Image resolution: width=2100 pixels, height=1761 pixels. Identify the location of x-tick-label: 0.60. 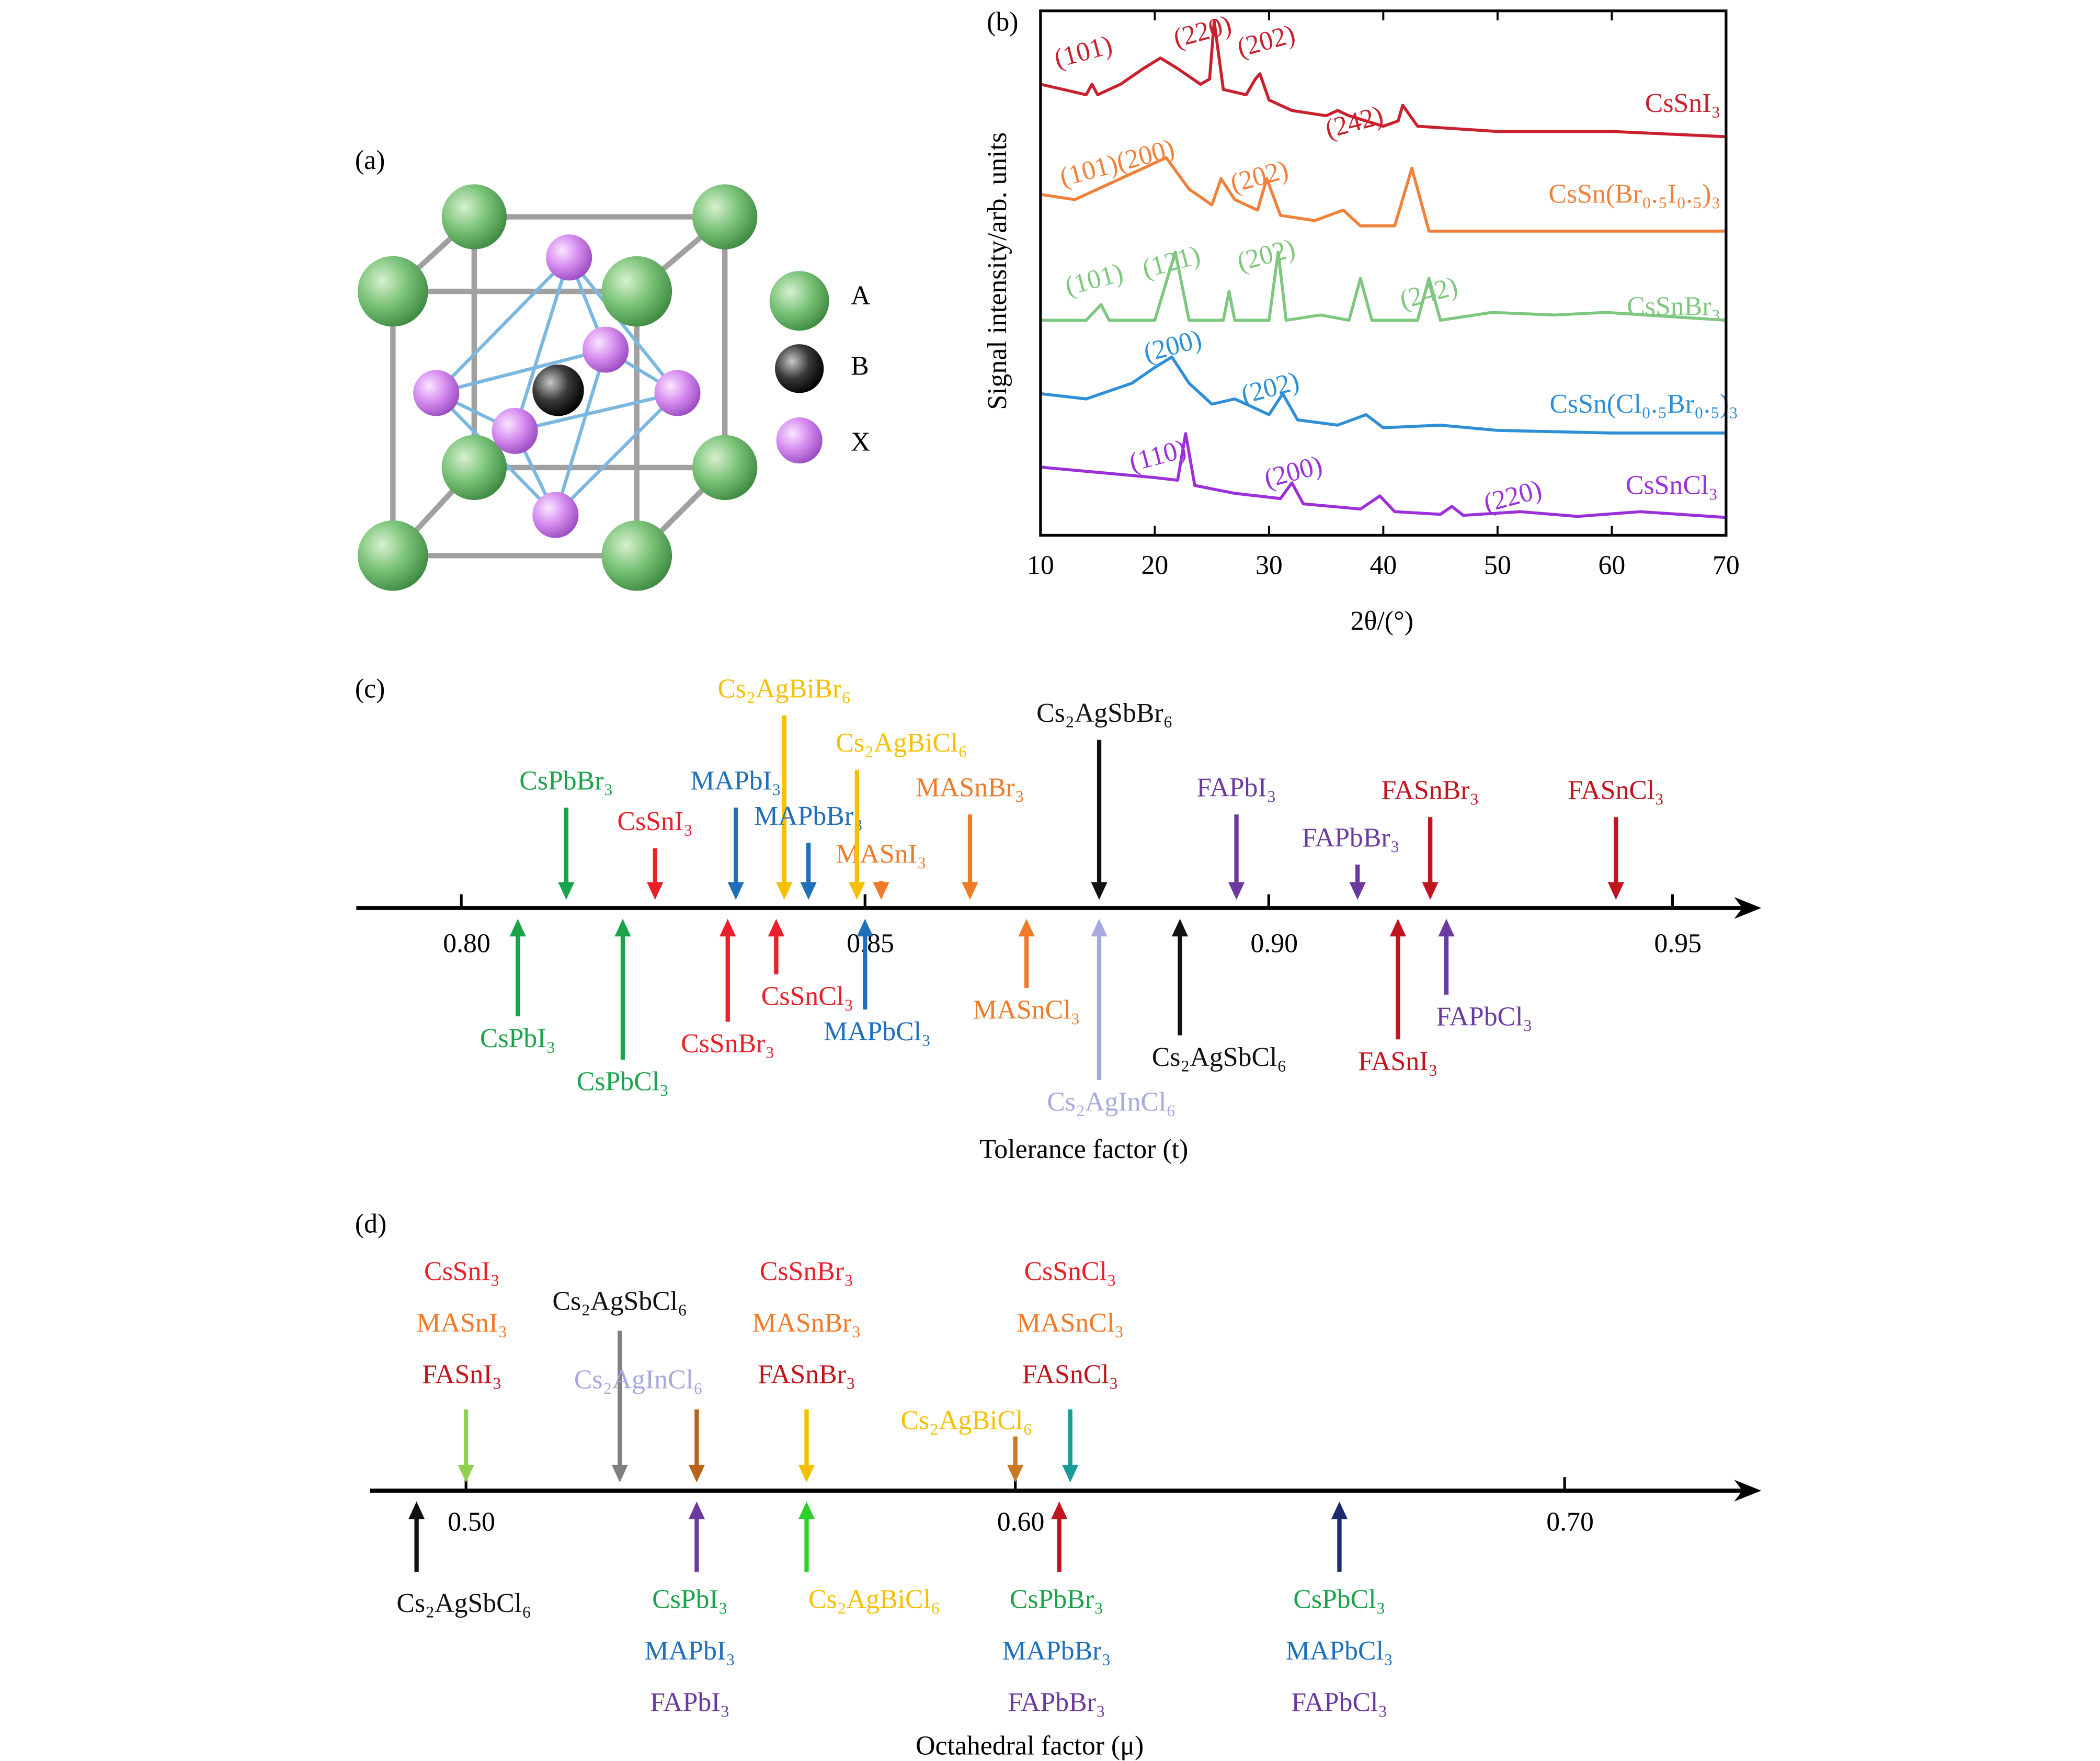
(1021, 1522).